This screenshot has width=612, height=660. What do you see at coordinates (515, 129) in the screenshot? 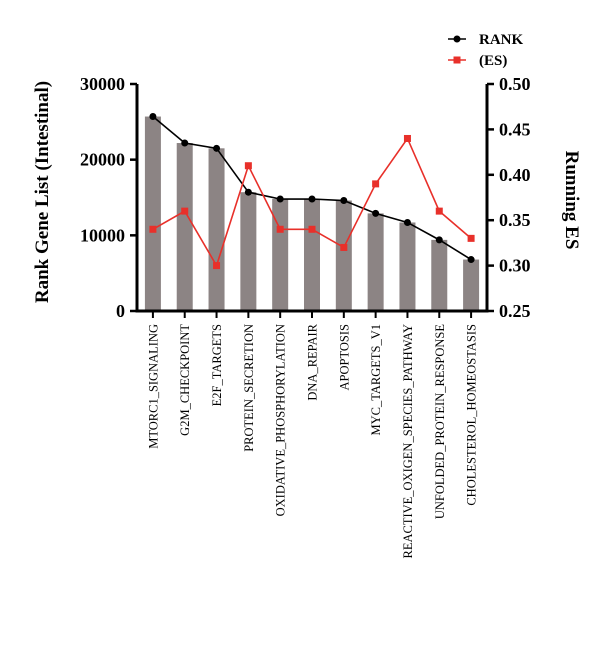
I see `y2-tick-label-5: 0.45` at bounding box center [515, 129].